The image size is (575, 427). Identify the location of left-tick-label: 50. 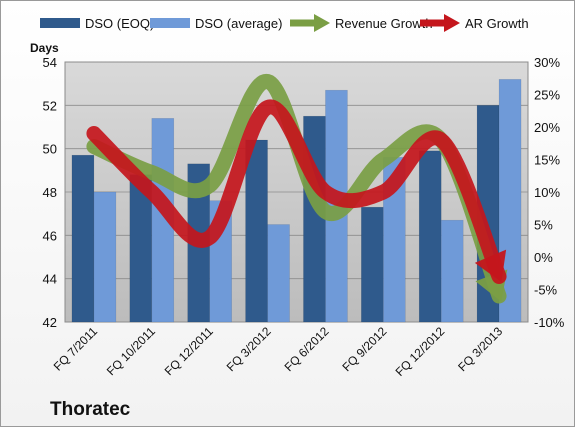
(50, 149).